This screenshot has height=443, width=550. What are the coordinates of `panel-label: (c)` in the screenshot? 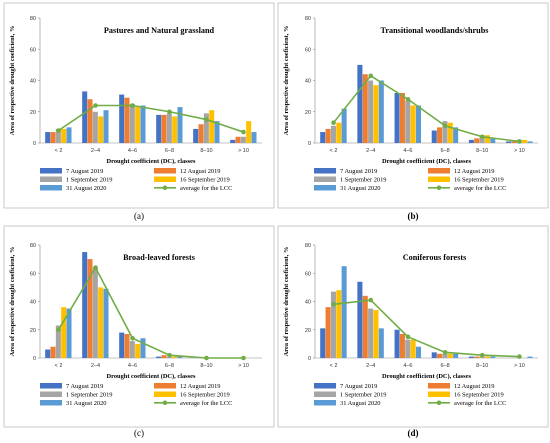 It's located at (139, 433).